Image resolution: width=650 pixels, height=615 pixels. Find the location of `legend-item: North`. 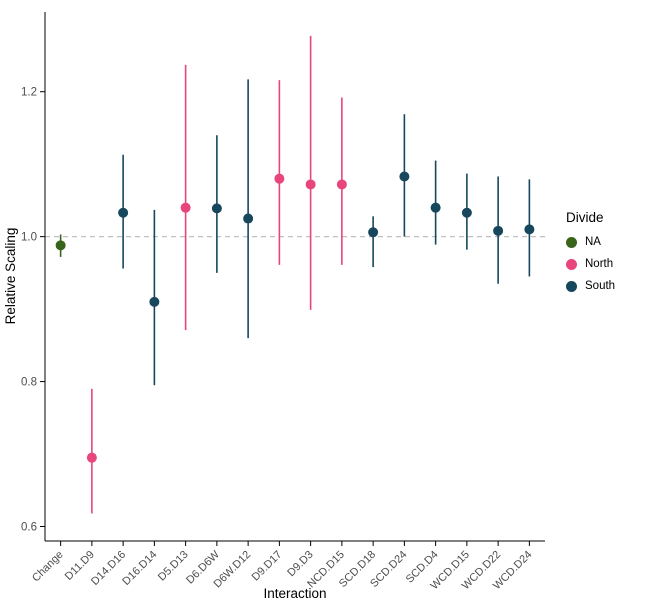

legend-item: North is located at coordinates (590, 264).